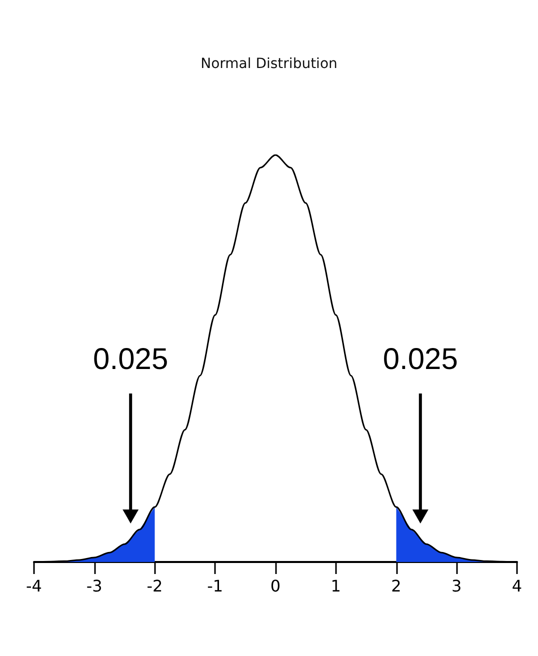  What do you see at coordinates (34, 586) in the screenshot?
I see `x-tick-label: -4` at bounding box center [34, 586].